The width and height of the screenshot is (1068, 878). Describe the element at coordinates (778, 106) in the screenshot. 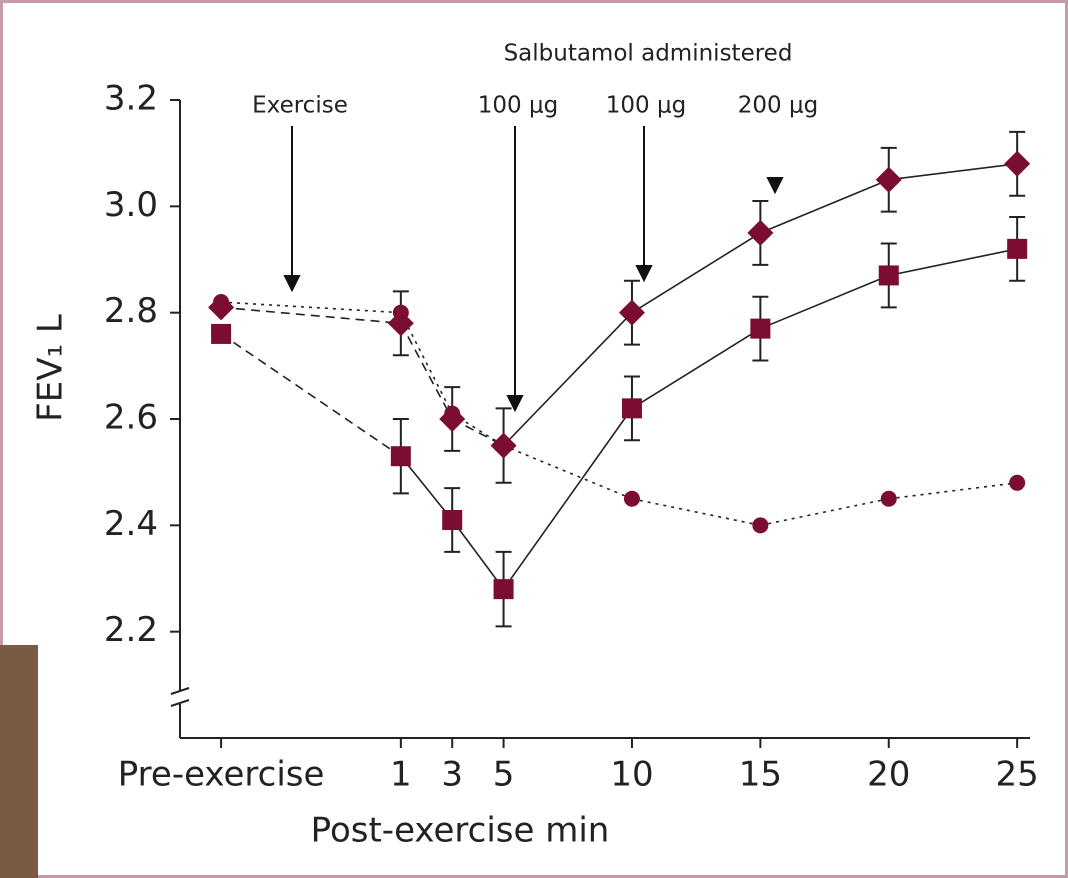

I see `annotation: 200 μg` at that location.